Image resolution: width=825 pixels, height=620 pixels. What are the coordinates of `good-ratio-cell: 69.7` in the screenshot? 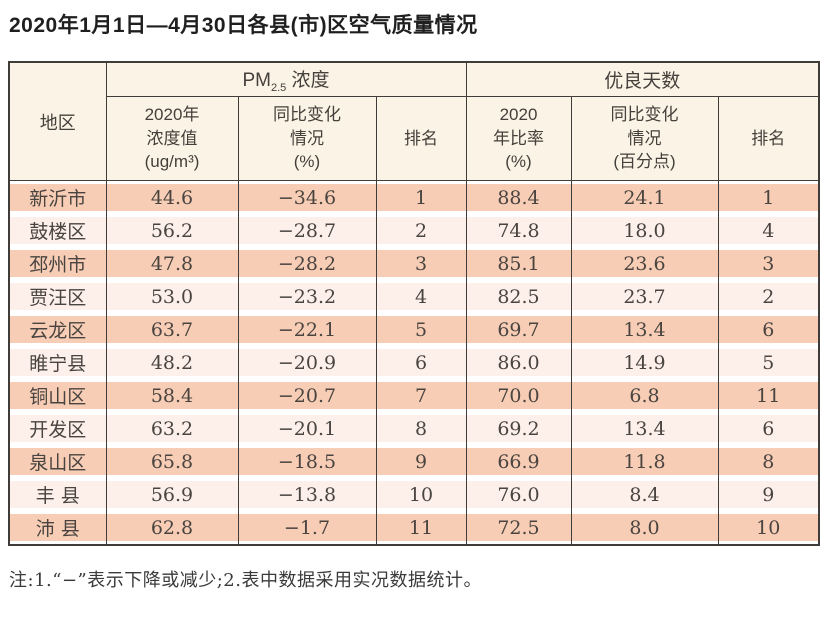 It's located at (518, 330).